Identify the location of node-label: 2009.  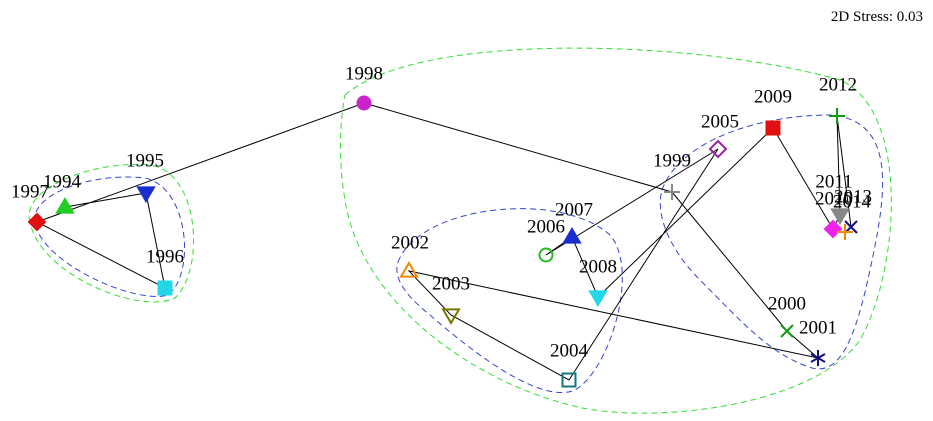
(773, 96).